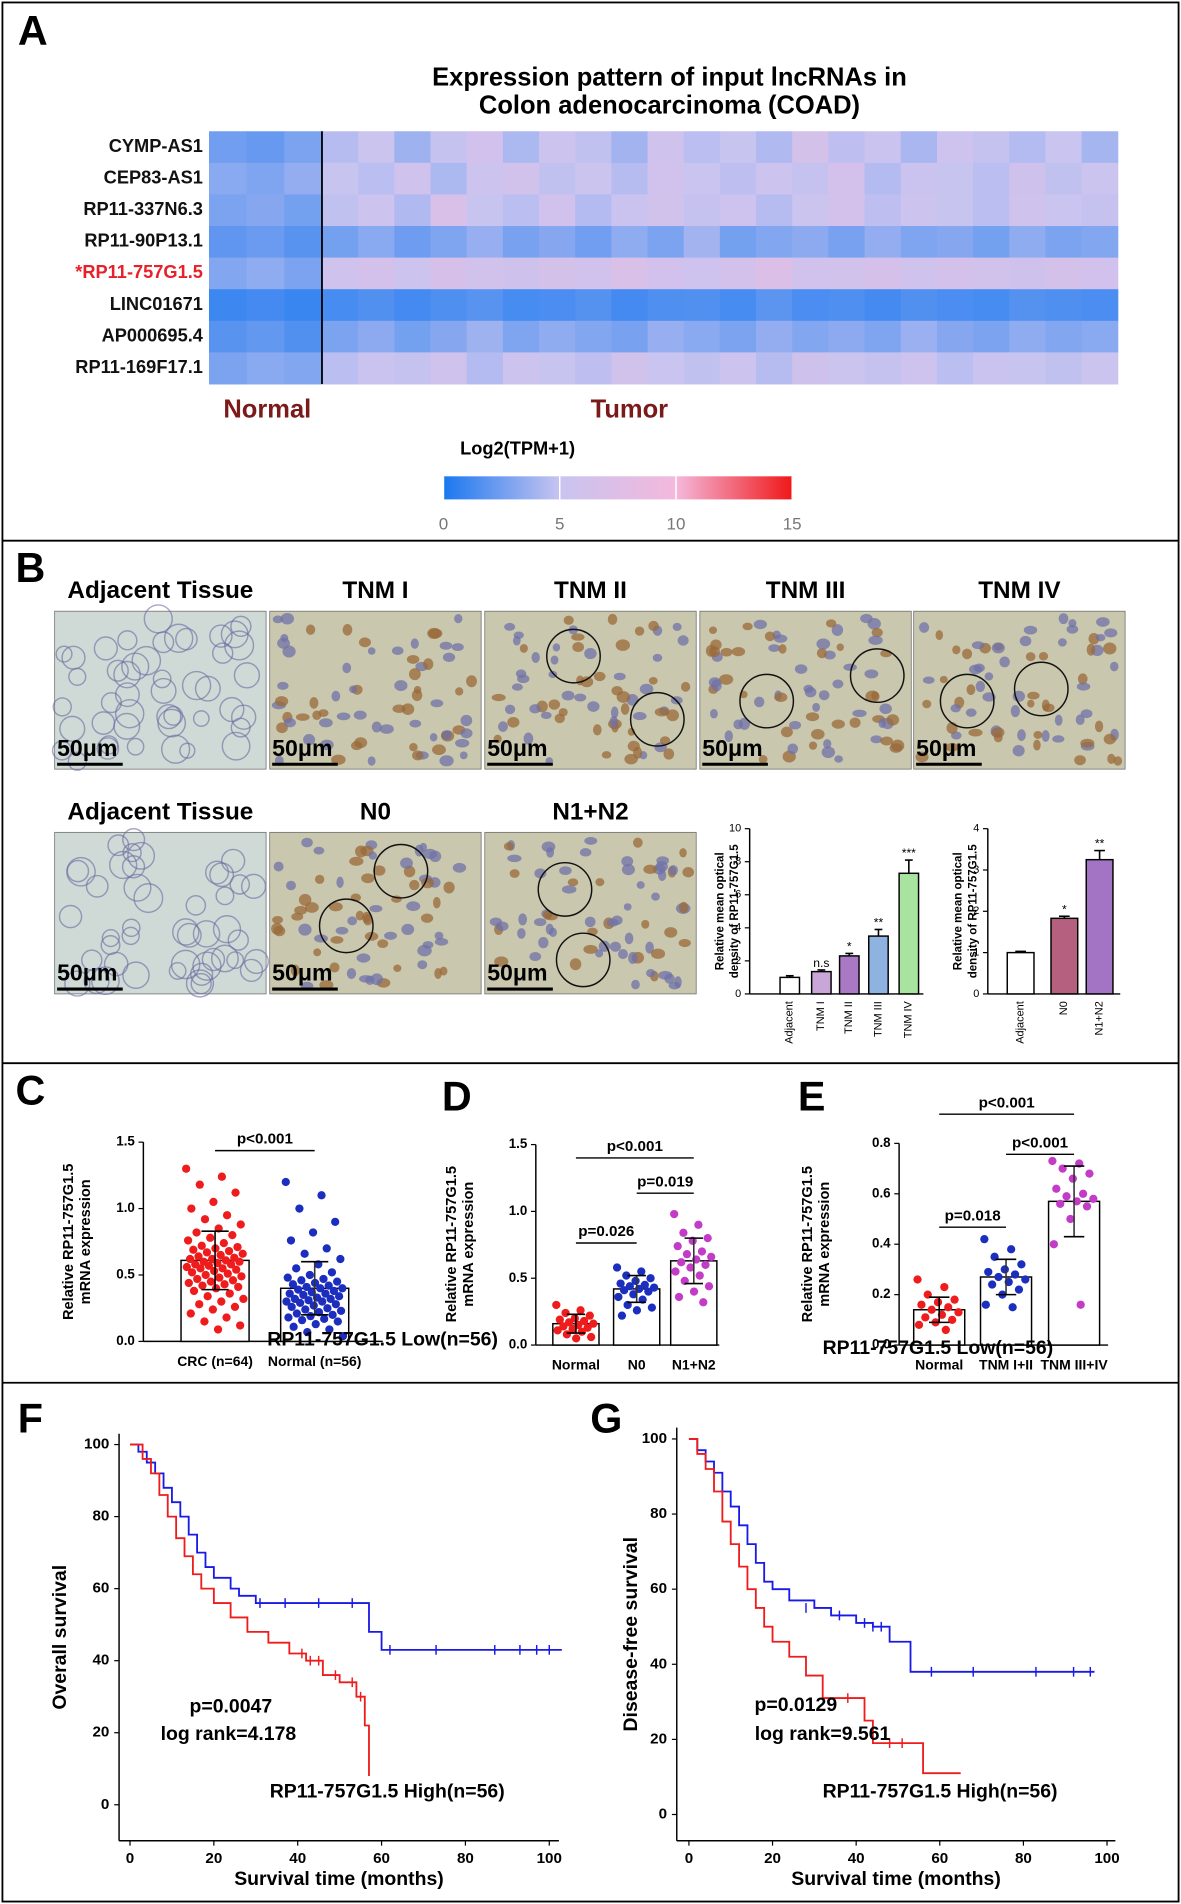 Image resolution: width=1181 pixels, height=1904 pixels. I want to click on y-tick-label: 4, so click(738, 928).